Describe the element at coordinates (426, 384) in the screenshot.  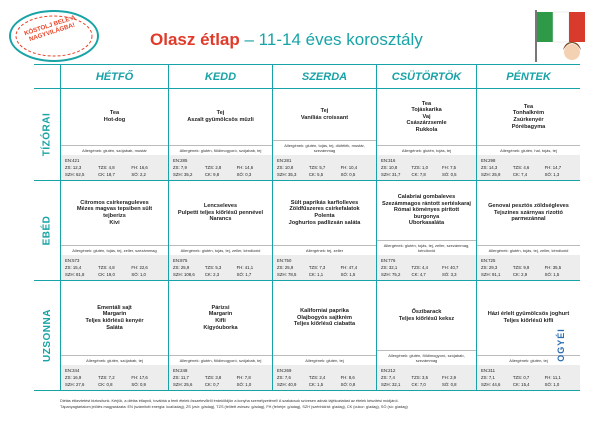
I see `nutrition-row: SZH: 32,1 CK: 7,0 SÓ: 0,8` at that location.